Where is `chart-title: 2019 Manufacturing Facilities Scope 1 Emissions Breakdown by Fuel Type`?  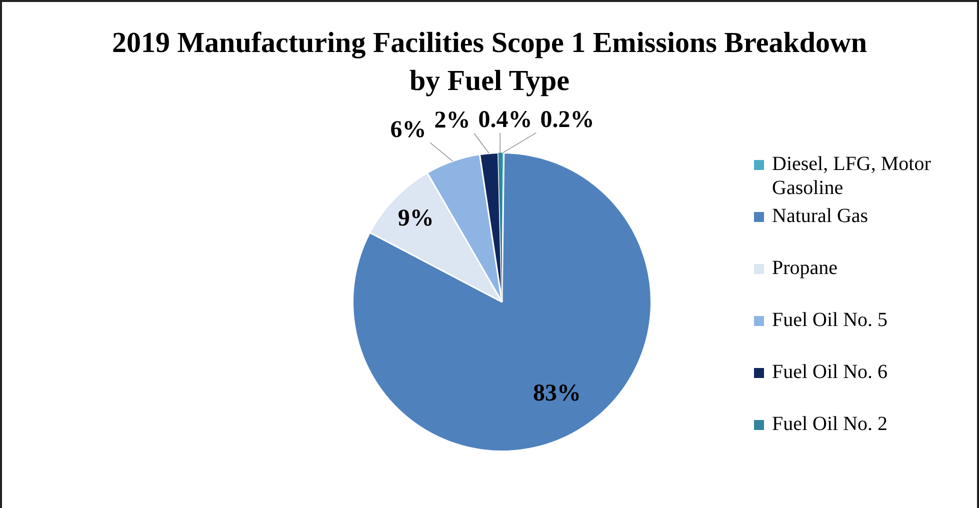
chart-title: 2019 Manufacturing Facilities Scope 1 Emissions Breakdown by Fuel Type is located at coordinates (489, 62).